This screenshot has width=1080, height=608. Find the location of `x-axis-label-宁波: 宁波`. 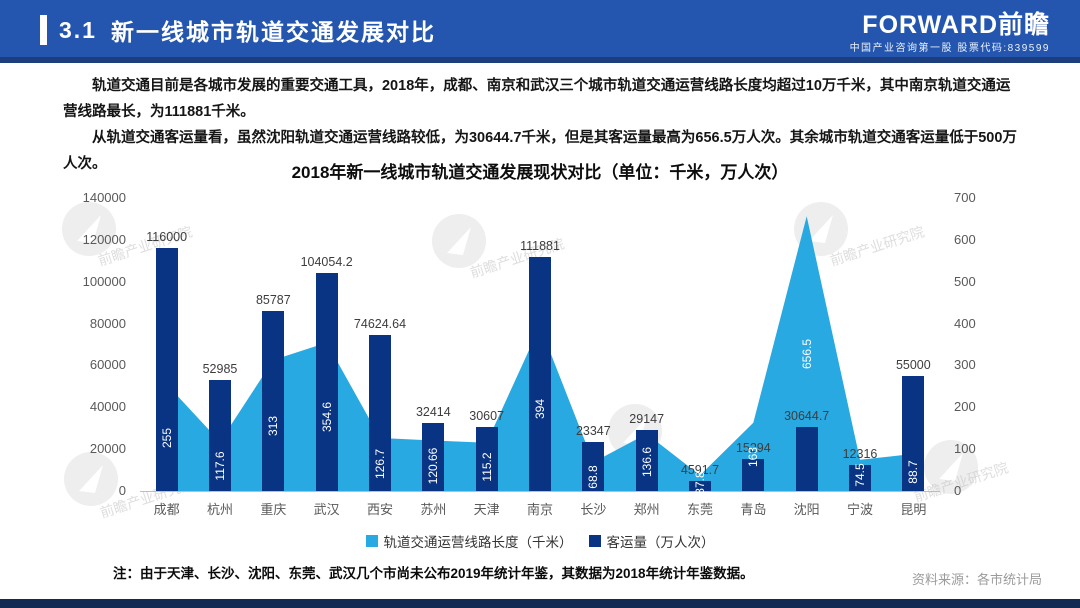

x-axis-label-宁波: 宁波 is located at coordinates (859, 509).